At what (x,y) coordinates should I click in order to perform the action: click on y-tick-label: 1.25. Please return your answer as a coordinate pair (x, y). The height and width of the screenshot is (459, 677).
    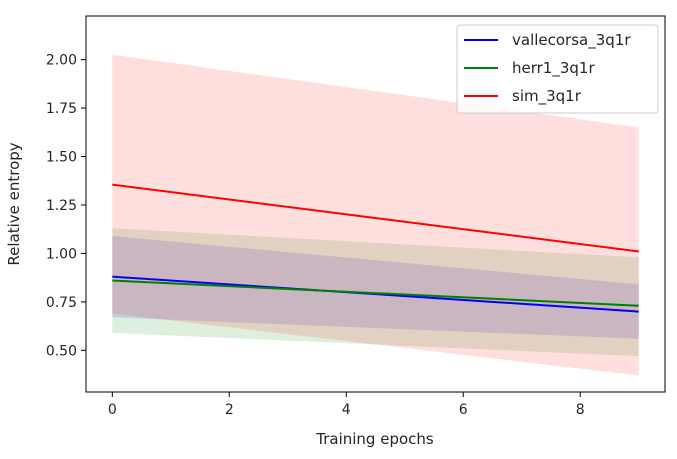
    Looking at the image, I should click on (61, 206).